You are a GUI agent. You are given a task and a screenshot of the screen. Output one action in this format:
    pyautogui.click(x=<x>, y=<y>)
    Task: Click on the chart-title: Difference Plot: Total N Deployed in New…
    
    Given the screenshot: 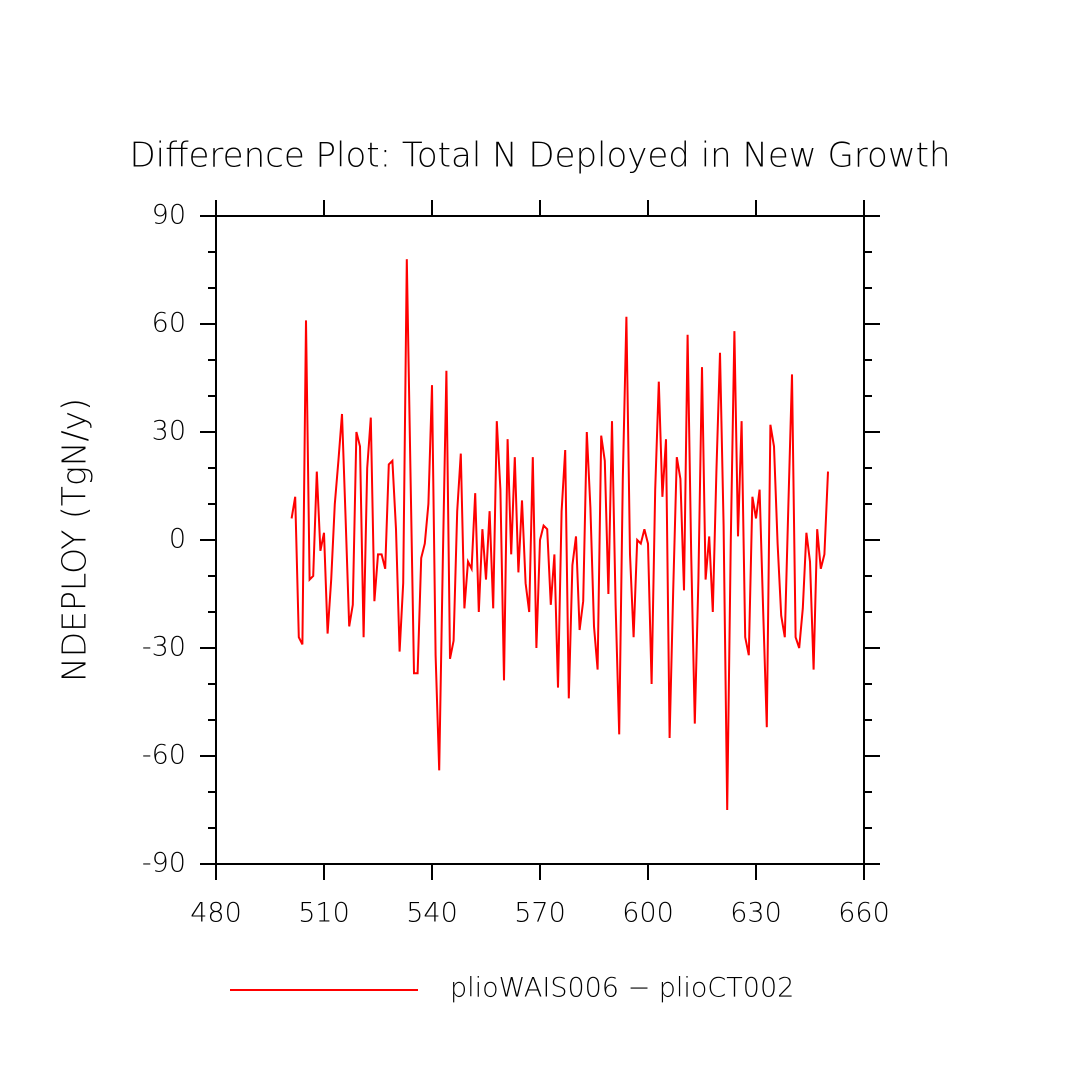 What is the action you would take?
    pyautogui.click(x=539, y=156)
    